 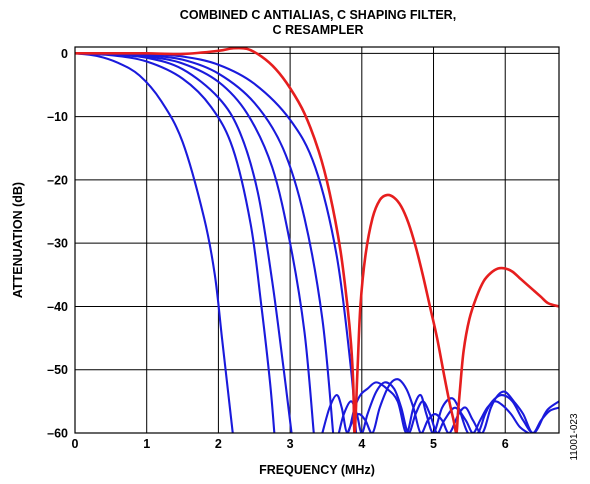 What do you see at coordinates (318, 30) in the screenshot?
I see `chart-title-line-2: C RESAMPLER` at bounding box center [318, 30].